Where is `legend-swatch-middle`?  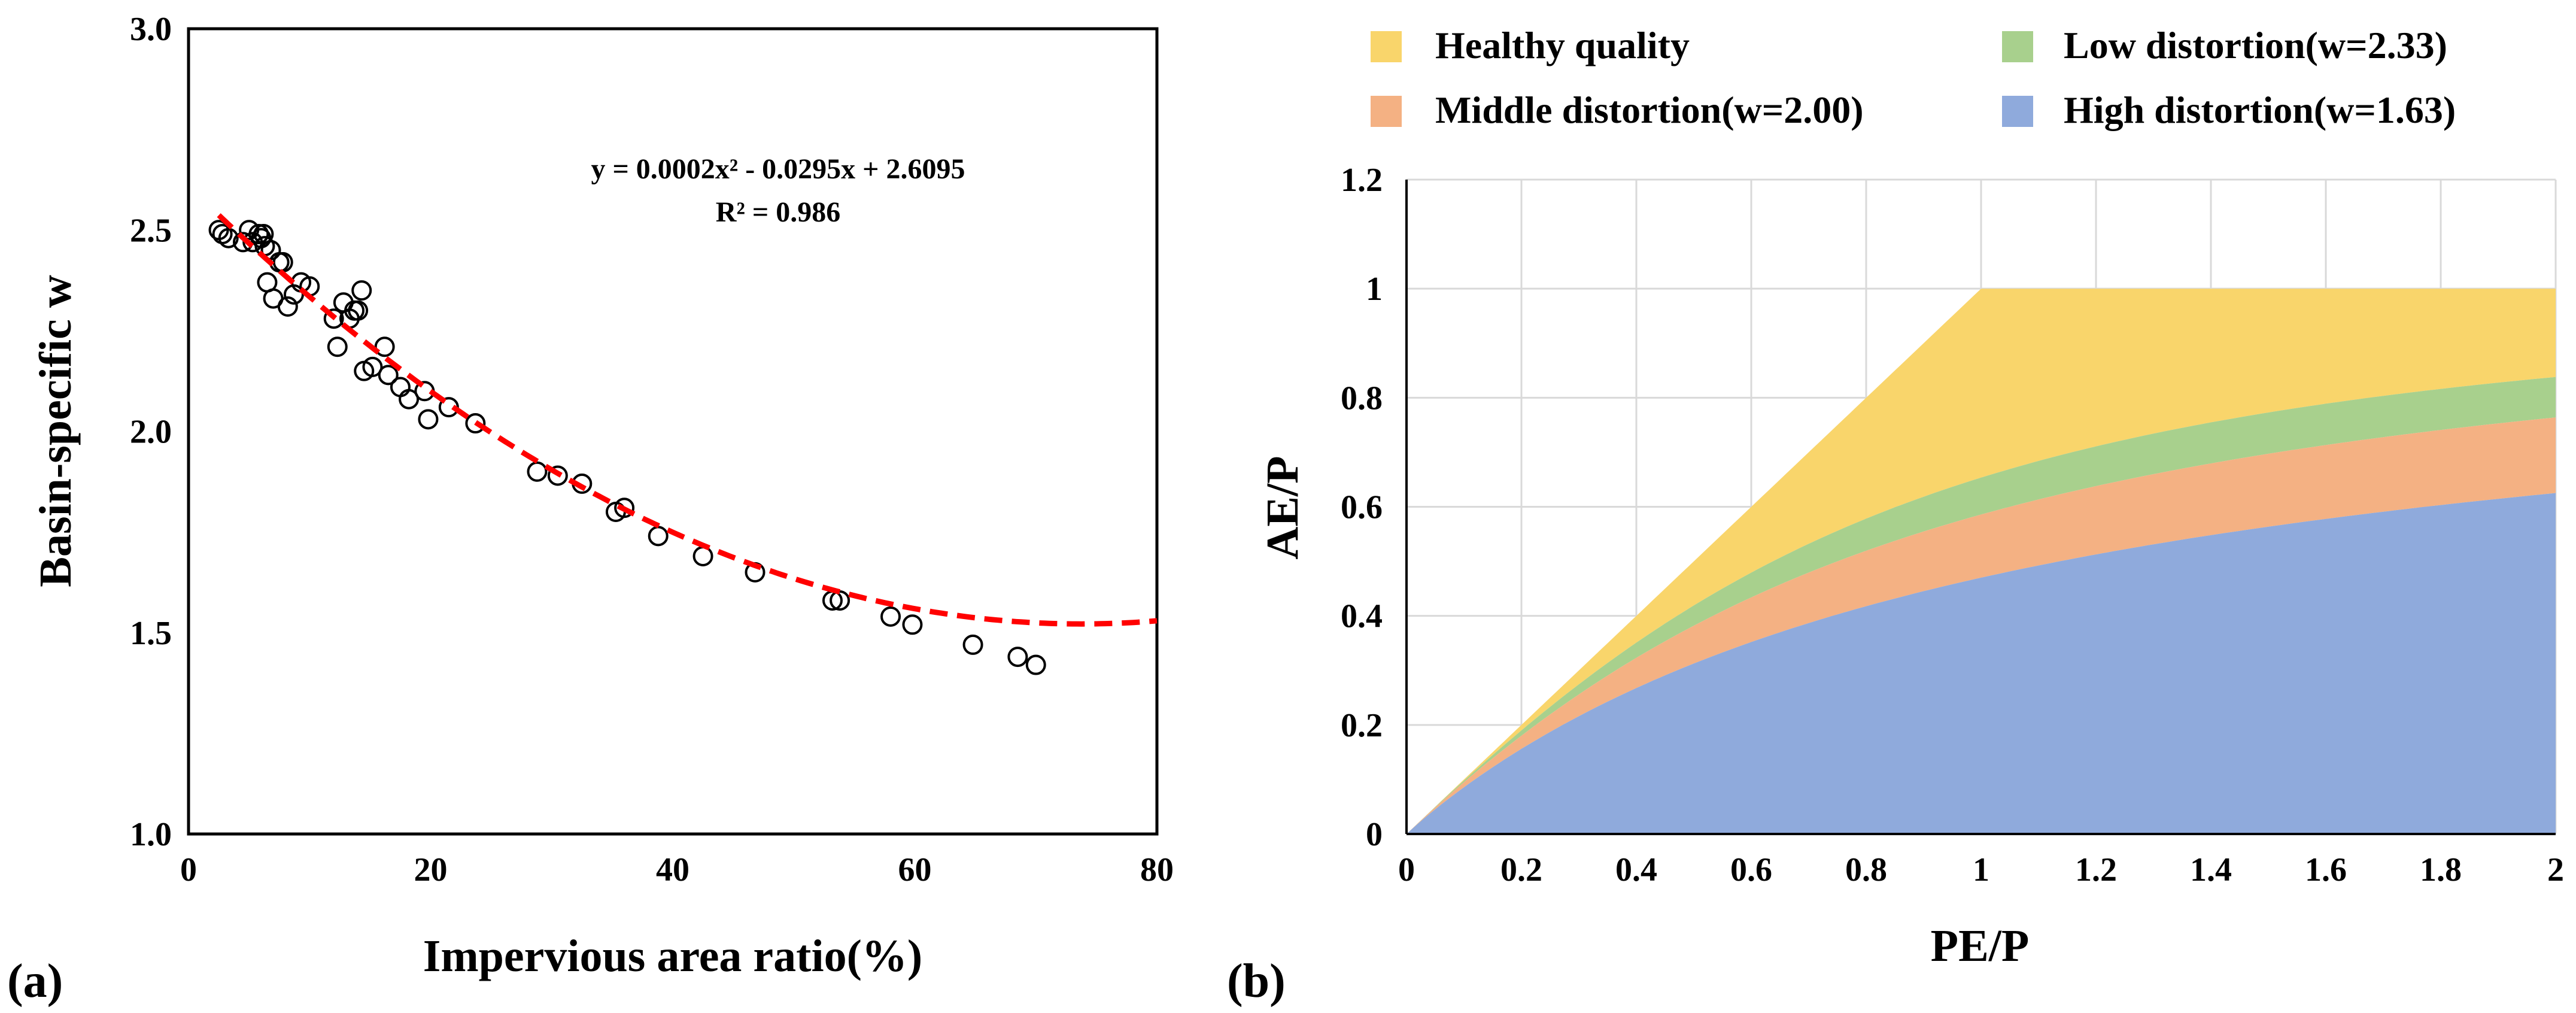
legend-swatch-middle is located at coordinates (1386, 111).